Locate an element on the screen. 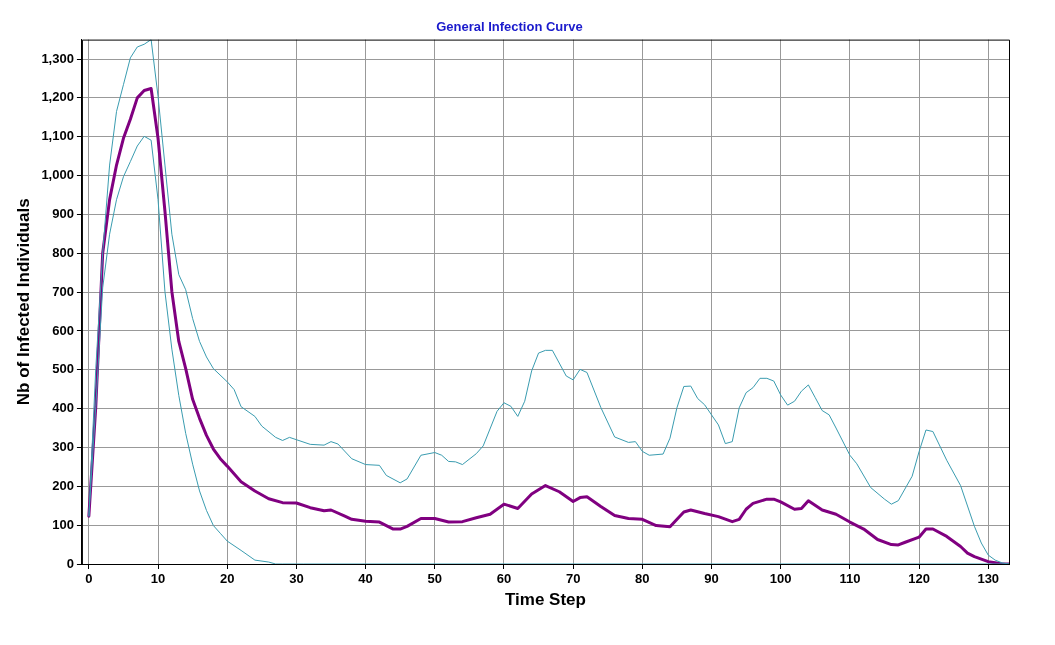  x-tick-label: 50 is located at coordinates (435, 579).